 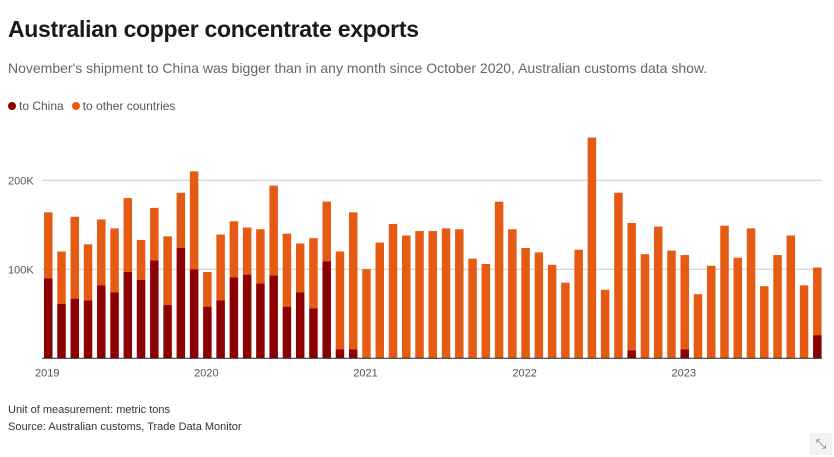 What do you see at coordinates (213, 29) in the screenshot?
I see `chart-title: Australian copper concentrate exports` at bounding box center [213, 29].